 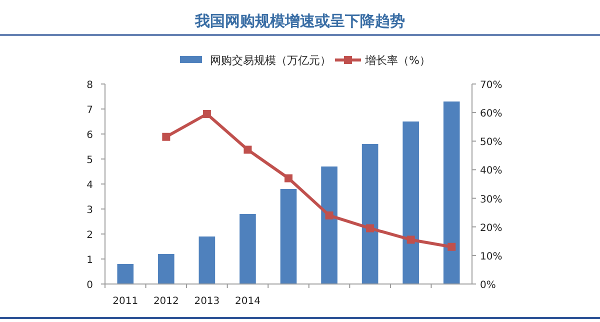 What do you see at coordinates (125, 301) in the screenshot?
I see `x-tick-label: 2011` at bounding box center [125, 301].